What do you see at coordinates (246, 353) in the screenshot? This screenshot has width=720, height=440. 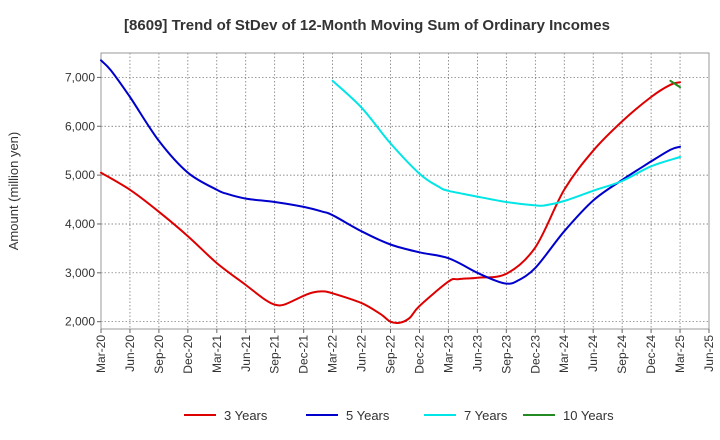 I see `x-tick-label: Jun-21` at bounding box center [246, 353].